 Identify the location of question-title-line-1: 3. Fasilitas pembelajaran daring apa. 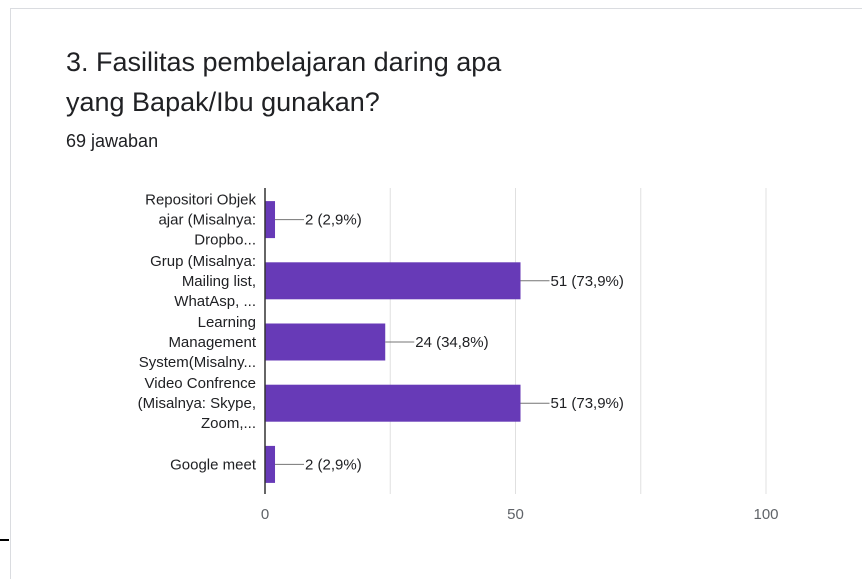
(284, 62).